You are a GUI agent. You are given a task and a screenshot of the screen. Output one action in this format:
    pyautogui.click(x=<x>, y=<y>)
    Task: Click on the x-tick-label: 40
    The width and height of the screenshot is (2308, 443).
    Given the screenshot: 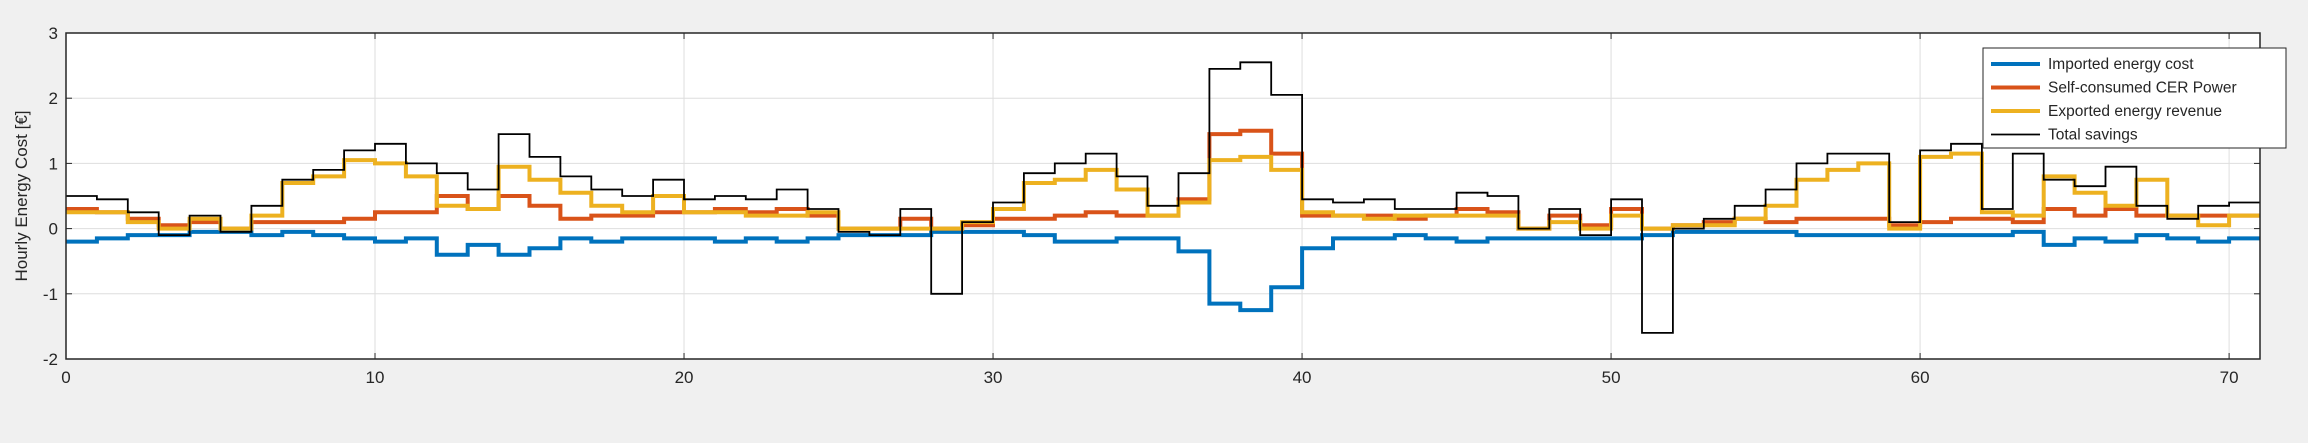 What is the action you would take?
    pyautogui.click(x=1302, y=377)
    